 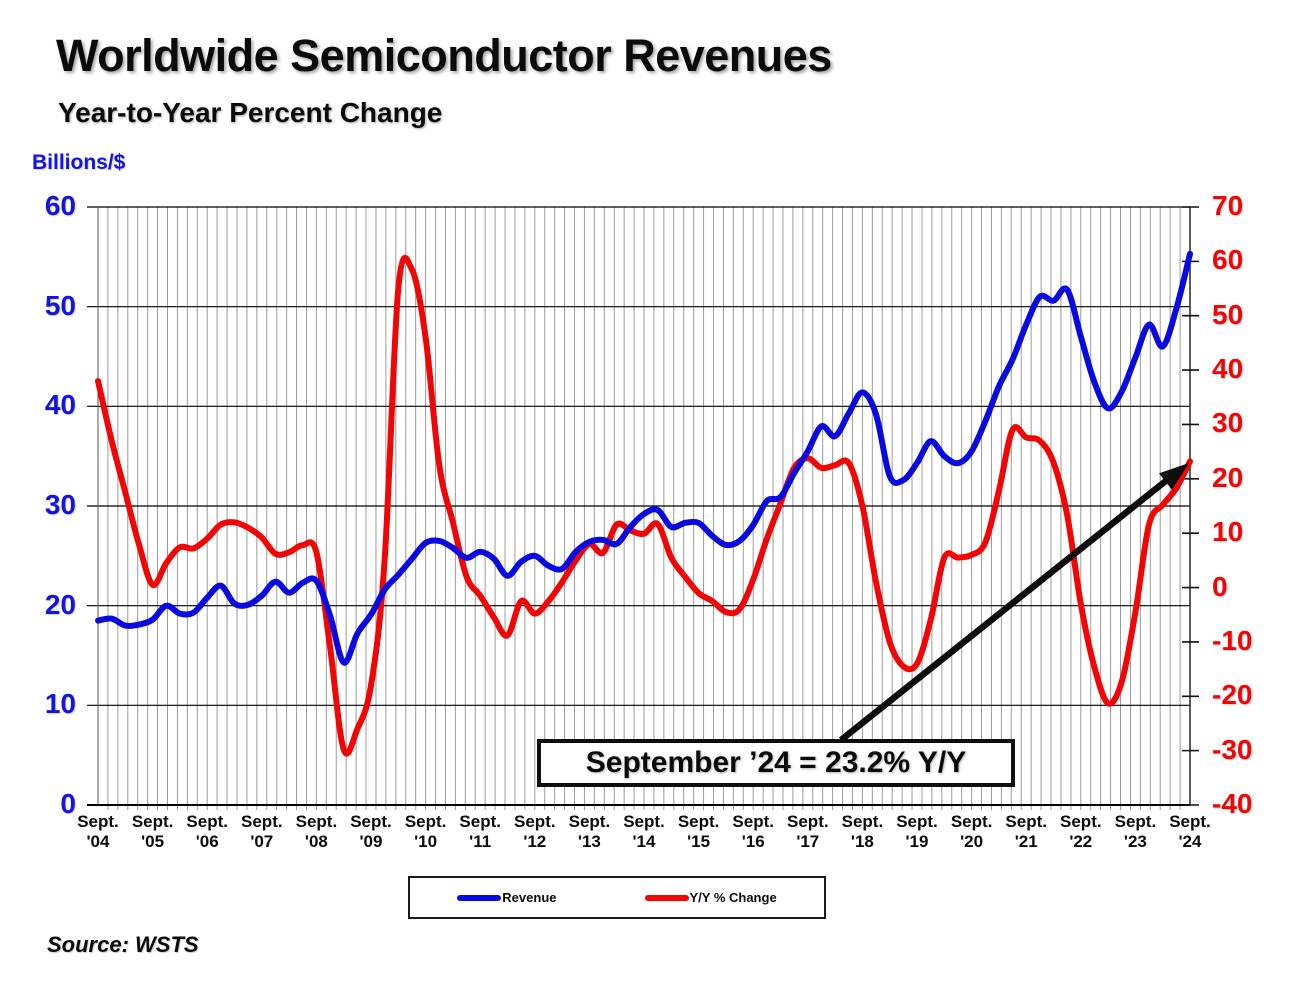 What do you see at coordinates (207, 831) in the screenshot?
I see `x-axis-tick-label: Sept. '06` at bounding box center [207, 831].